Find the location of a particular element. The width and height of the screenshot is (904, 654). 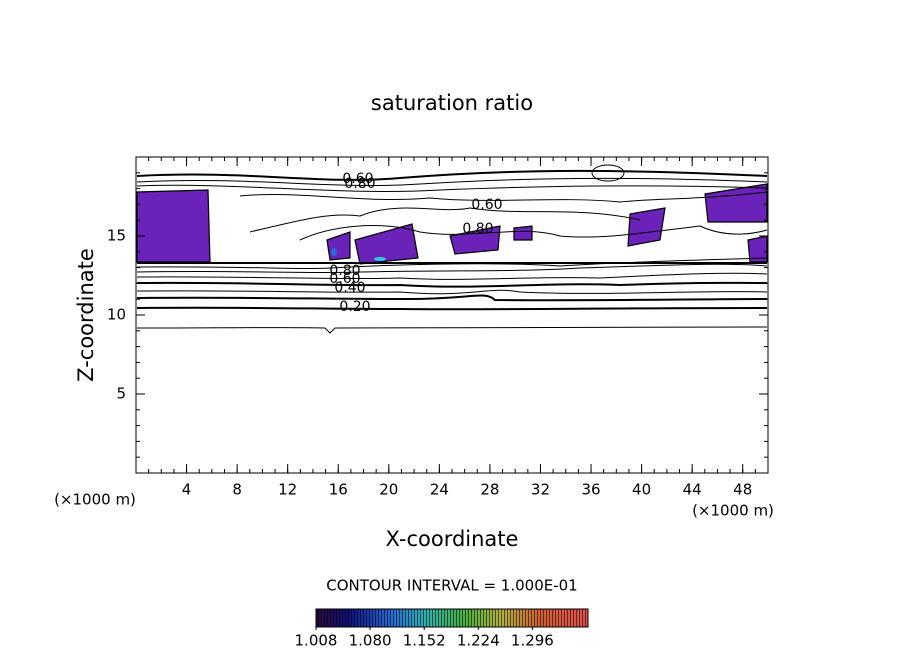

colorbar-label: 1.080 is located at coordinates (370, 641).